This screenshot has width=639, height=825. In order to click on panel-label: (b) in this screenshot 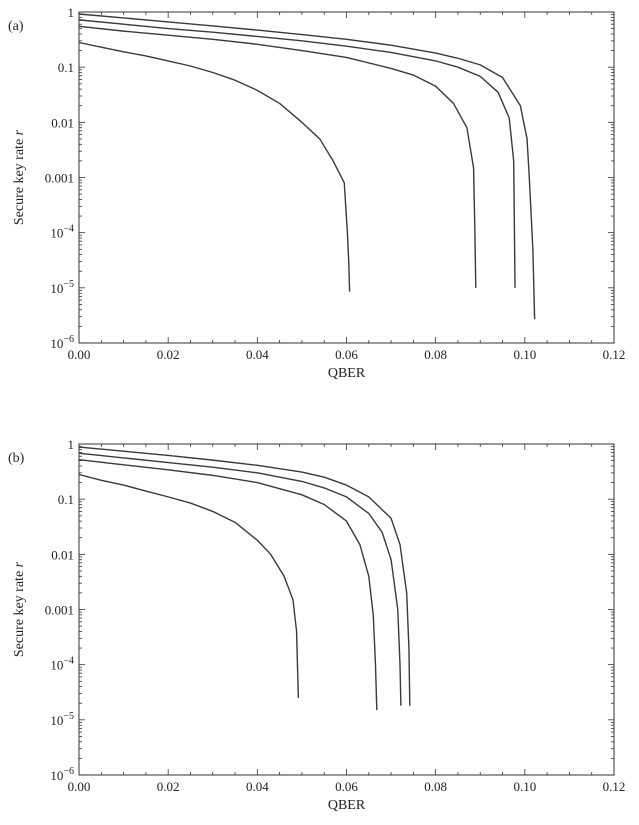, I will do `click(16, 458)`.